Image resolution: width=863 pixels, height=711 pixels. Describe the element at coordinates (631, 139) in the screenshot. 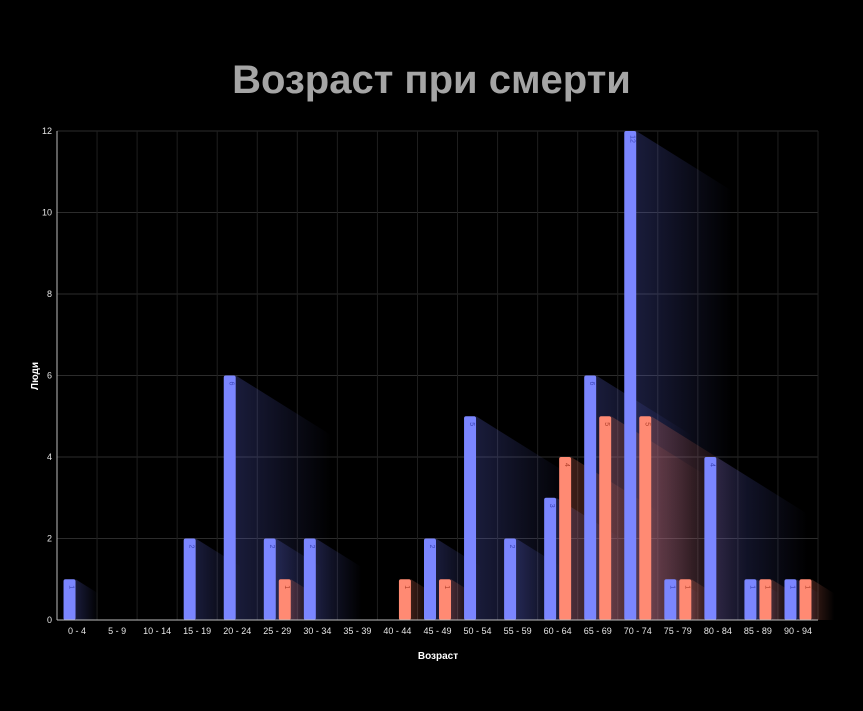

I see `bar-value-label: 12` at that location.